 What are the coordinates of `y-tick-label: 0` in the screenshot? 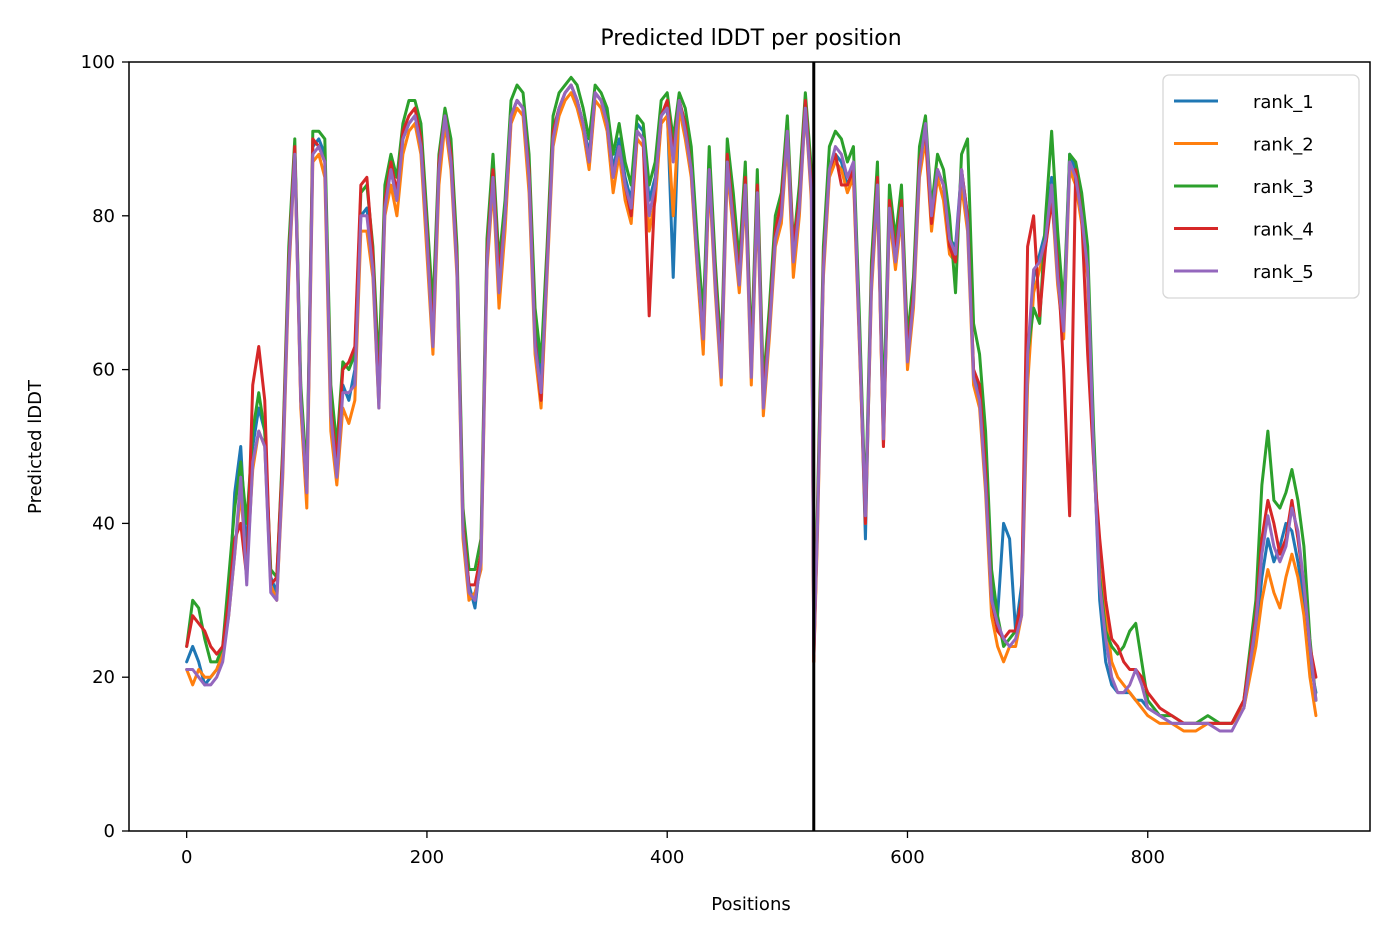 It's located at (109, 831).